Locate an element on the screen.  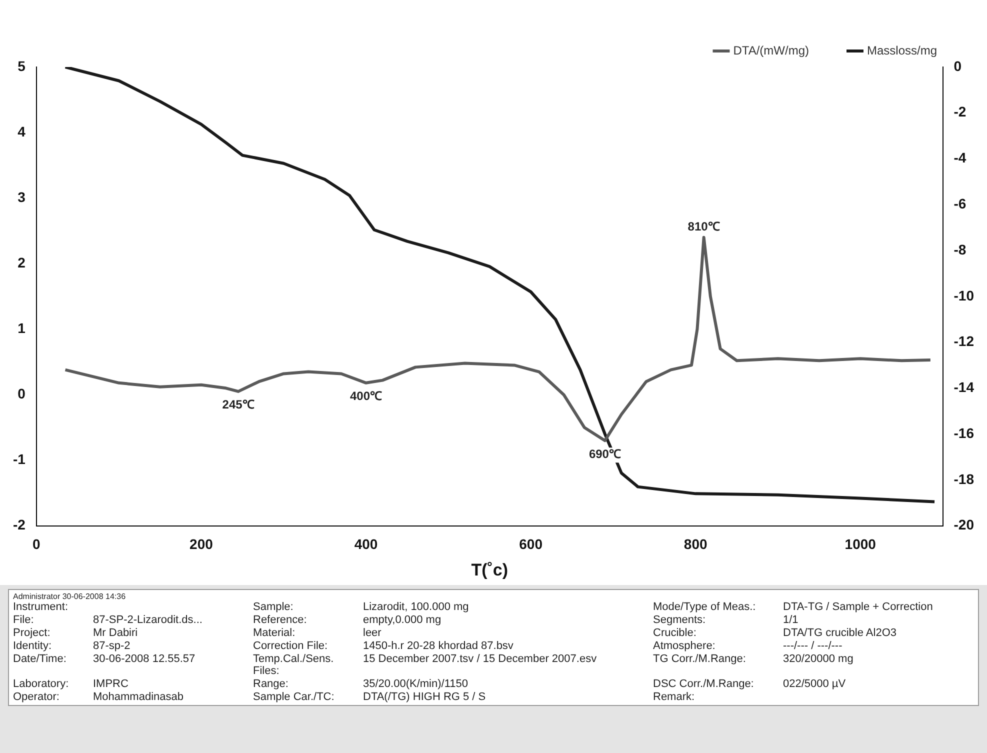
text: 1/1 is located at coordinates (791, 620).